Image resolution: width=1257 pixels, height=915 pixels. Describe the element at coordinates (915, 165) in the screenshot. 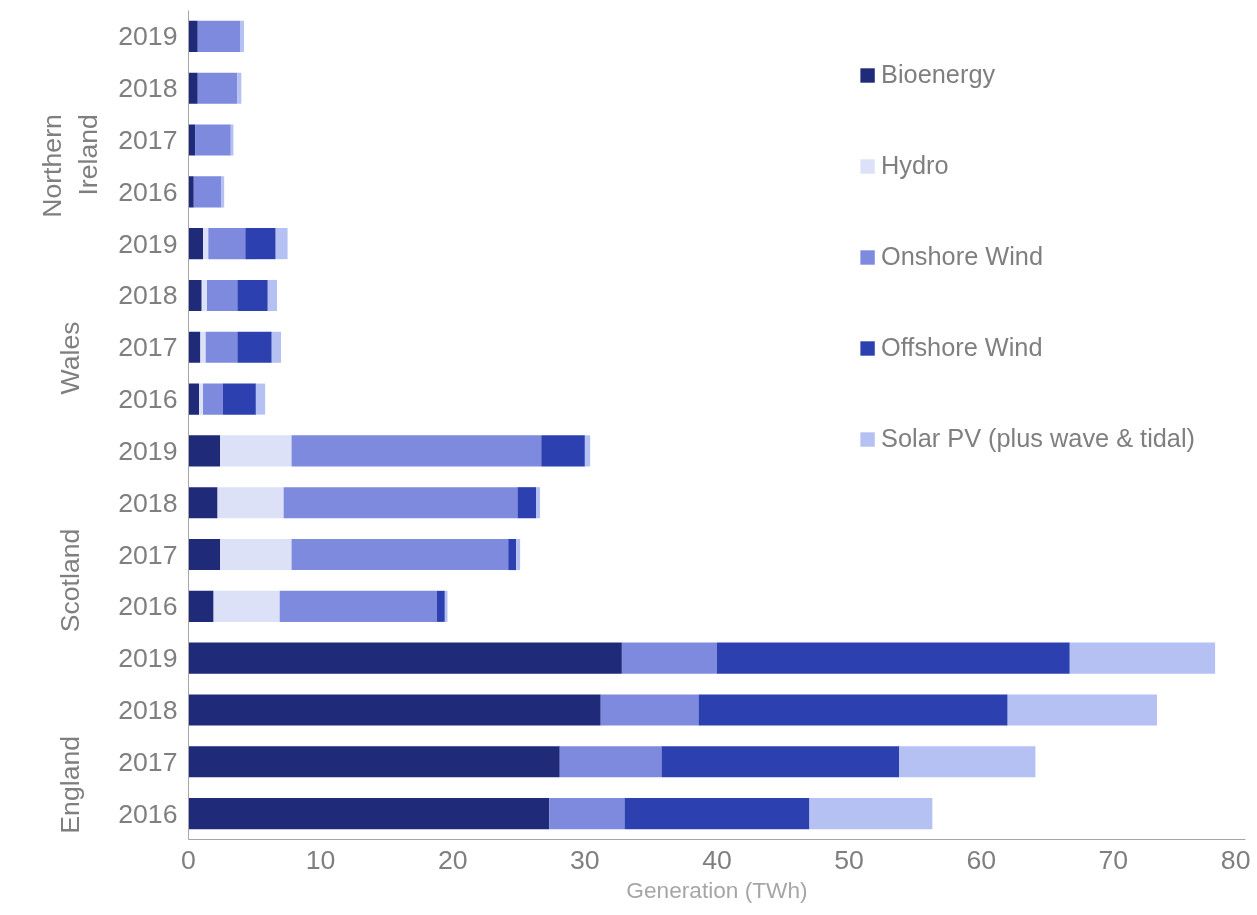

I see `legend-label: Hydro` at that location.